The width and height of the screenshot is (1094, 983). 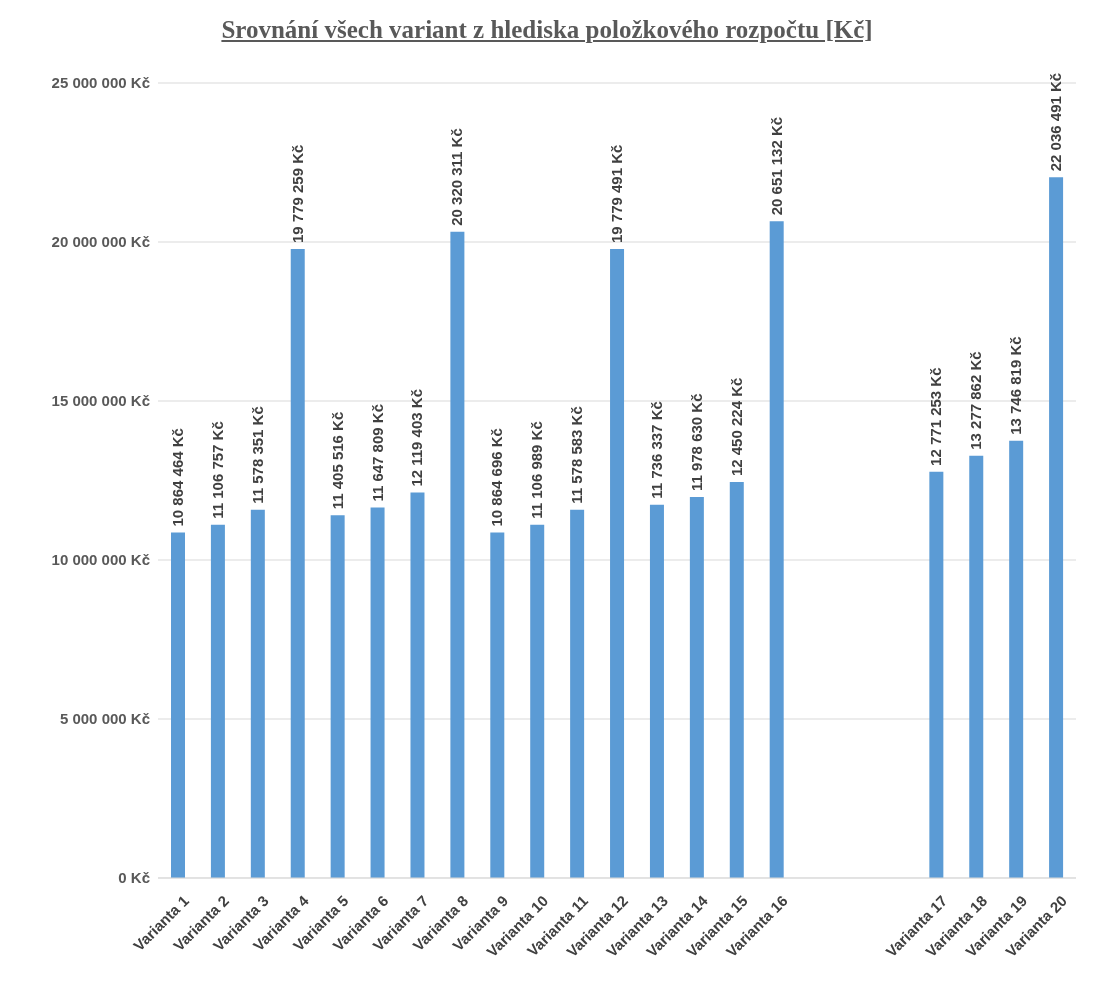 What do you see at coordinates (100, 401) in the screenshot?
I see `y-tick-label: 15 000 000 Kč` at bounding box center [100, 401].